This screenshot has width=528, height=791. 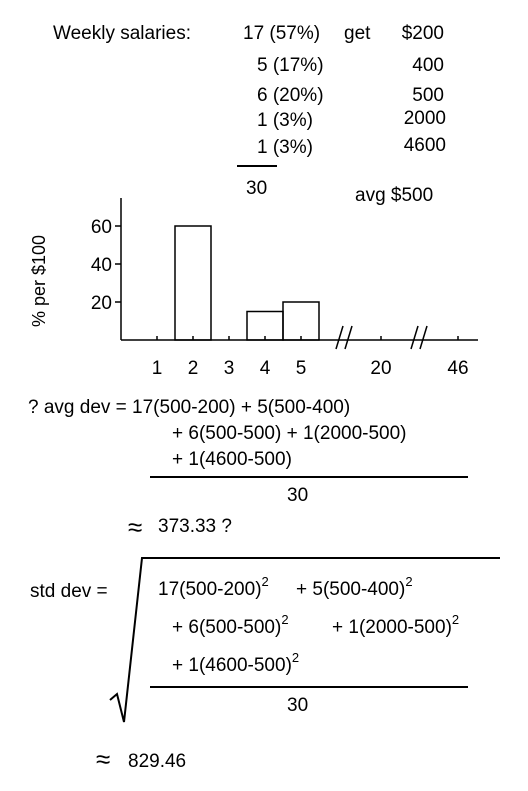 What do you see at coordinates (230, 624) in the screenshot?
I see `std-dev-term: + 6(500-500)2` at bounding box center [230, 624].